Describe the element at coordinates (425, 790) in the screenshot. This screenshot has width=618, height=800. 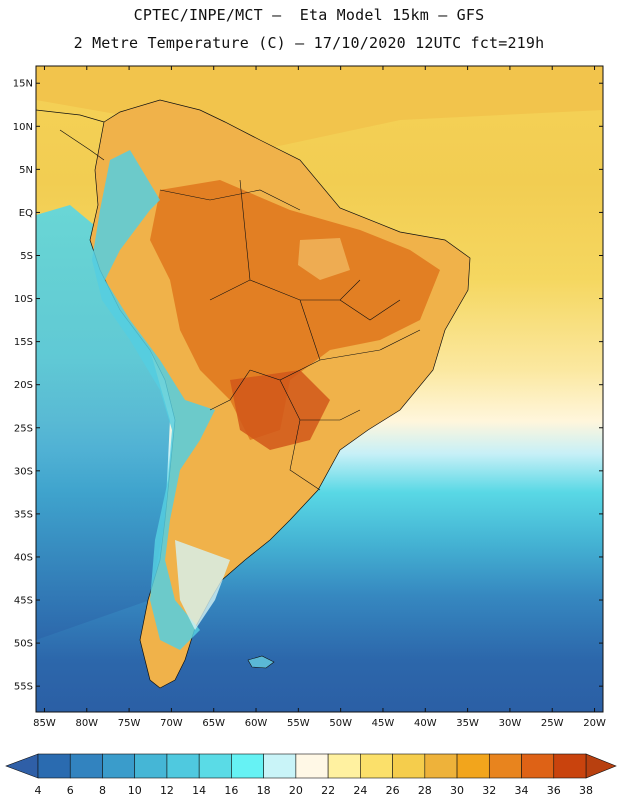
I see `colorbar-label: 28` at that location.